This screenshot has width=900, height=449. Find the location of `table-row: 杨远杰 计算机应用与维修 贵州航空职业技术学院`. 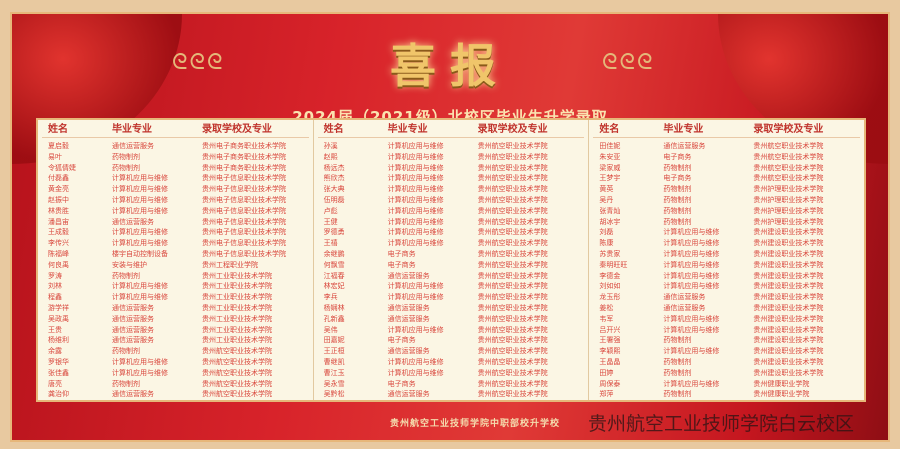

table-row: 杨远杰 计算机应用与维修 贵州航空职业技术学院 is located at coordinates (451, 168).